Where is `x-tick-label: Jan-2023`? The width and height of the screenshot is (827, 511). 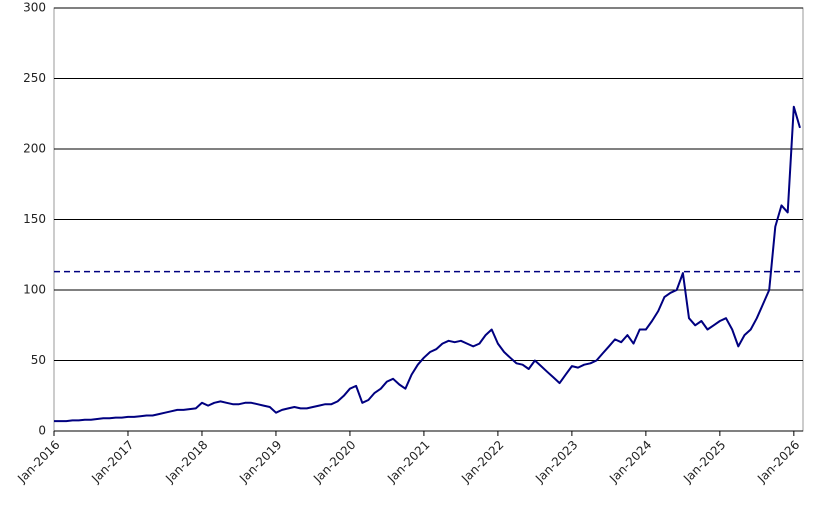 x-tick-label: Jan-2023 is located at coordinates (556, 462).